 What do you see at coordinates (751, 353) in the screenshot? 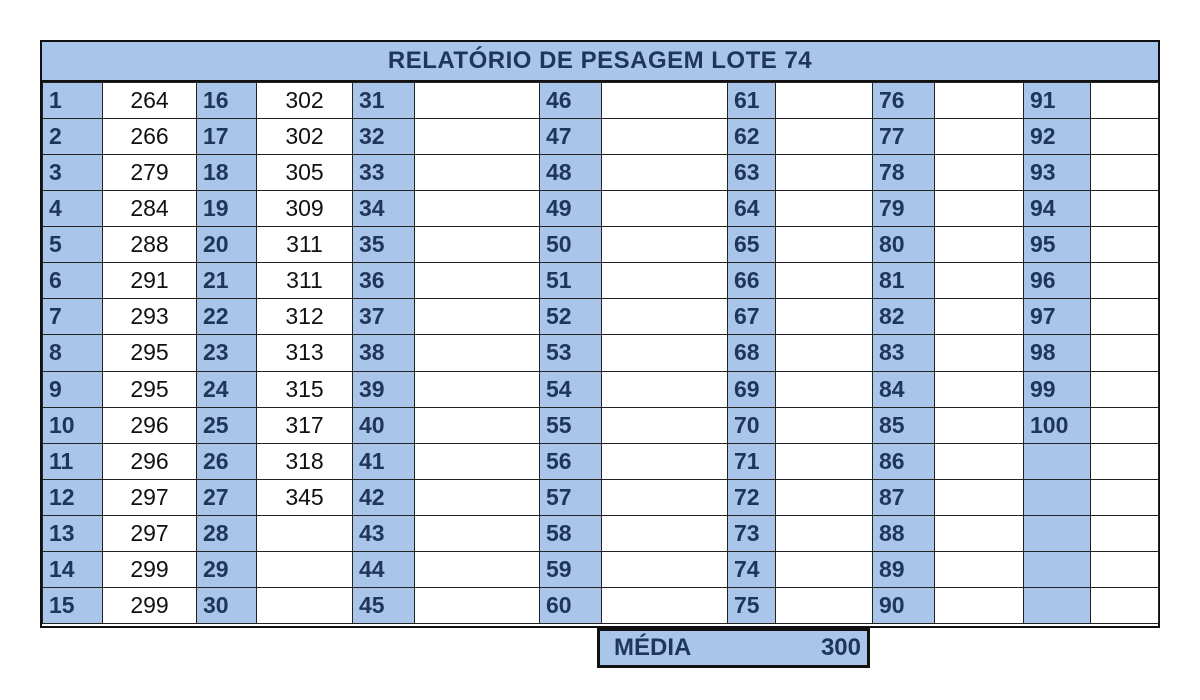
I see `item-number: 68` at bounding box center [751, 353].